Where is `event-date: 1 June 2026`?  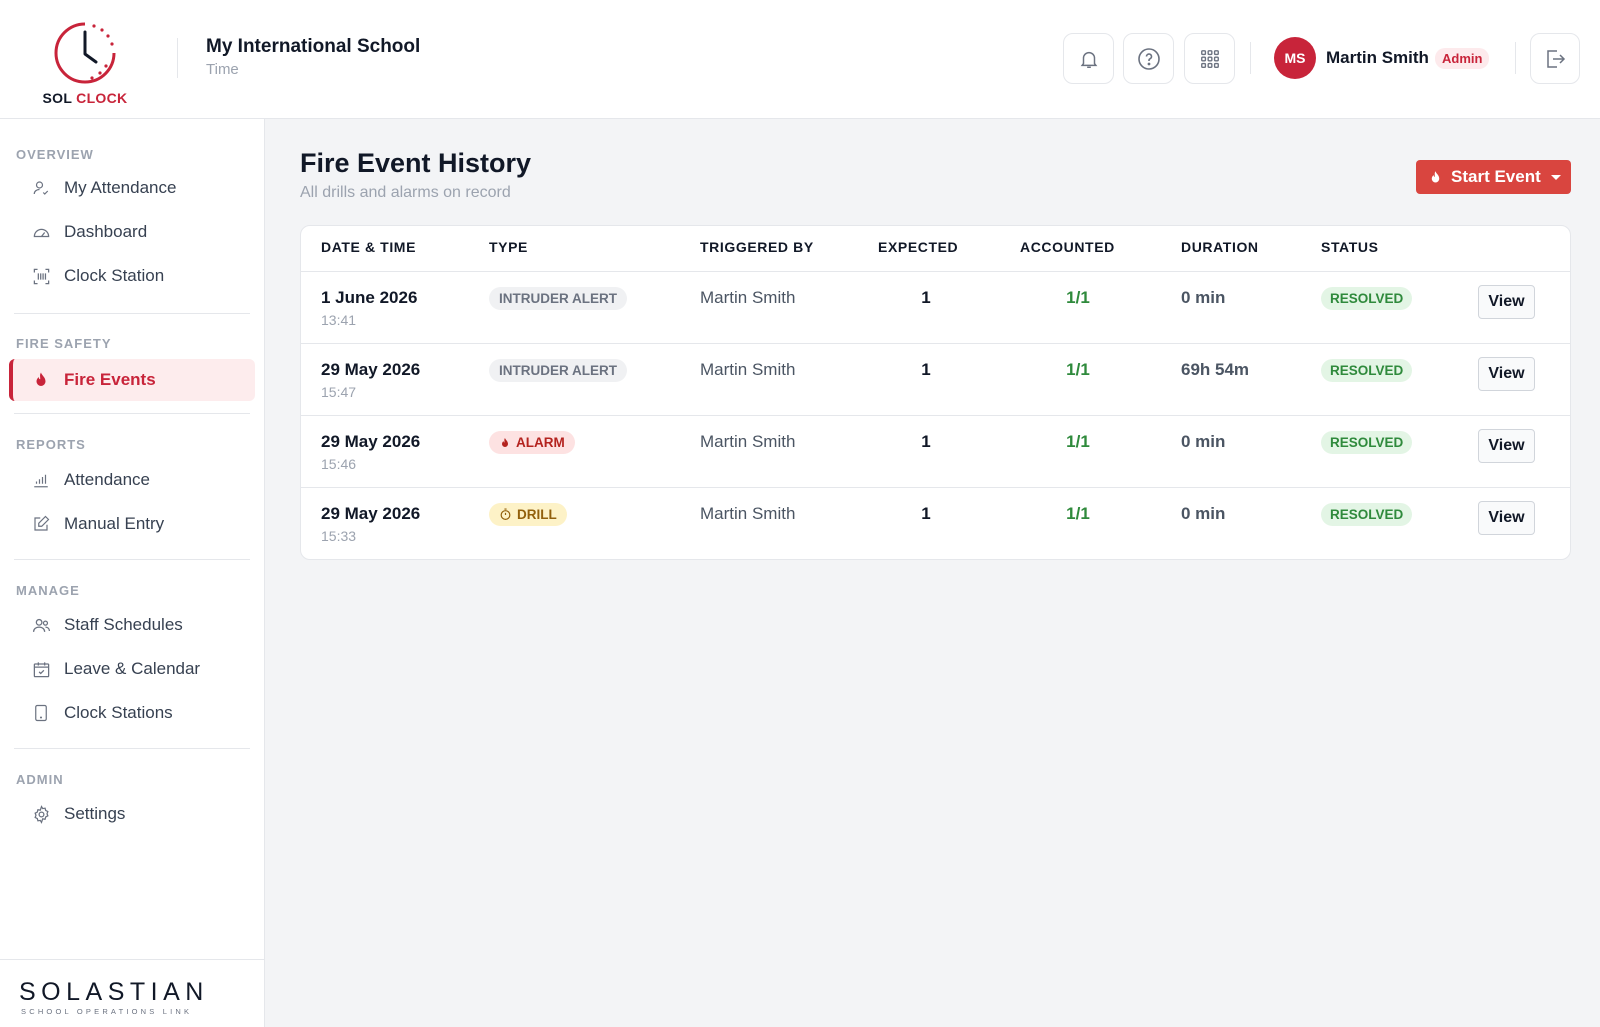
event-date: 1 June 2026 is located at coordinates (369, 297).